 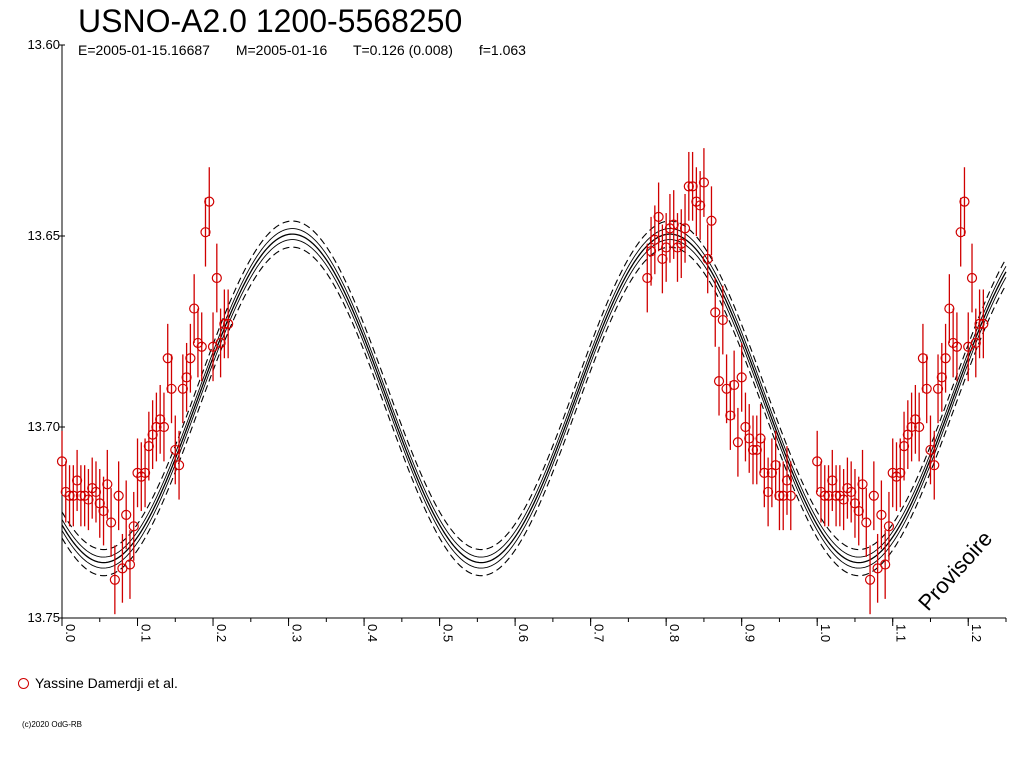 I want to click on legend: Yassine Damerdji et al., so click(x=98, y=683).